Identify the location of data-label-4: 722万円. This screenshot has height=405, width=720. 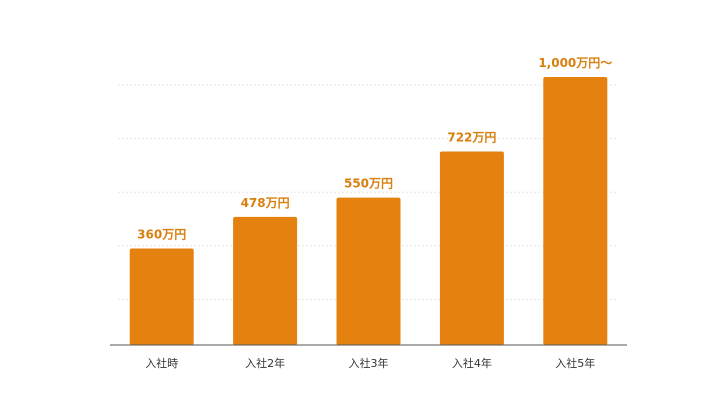
(471, 138).